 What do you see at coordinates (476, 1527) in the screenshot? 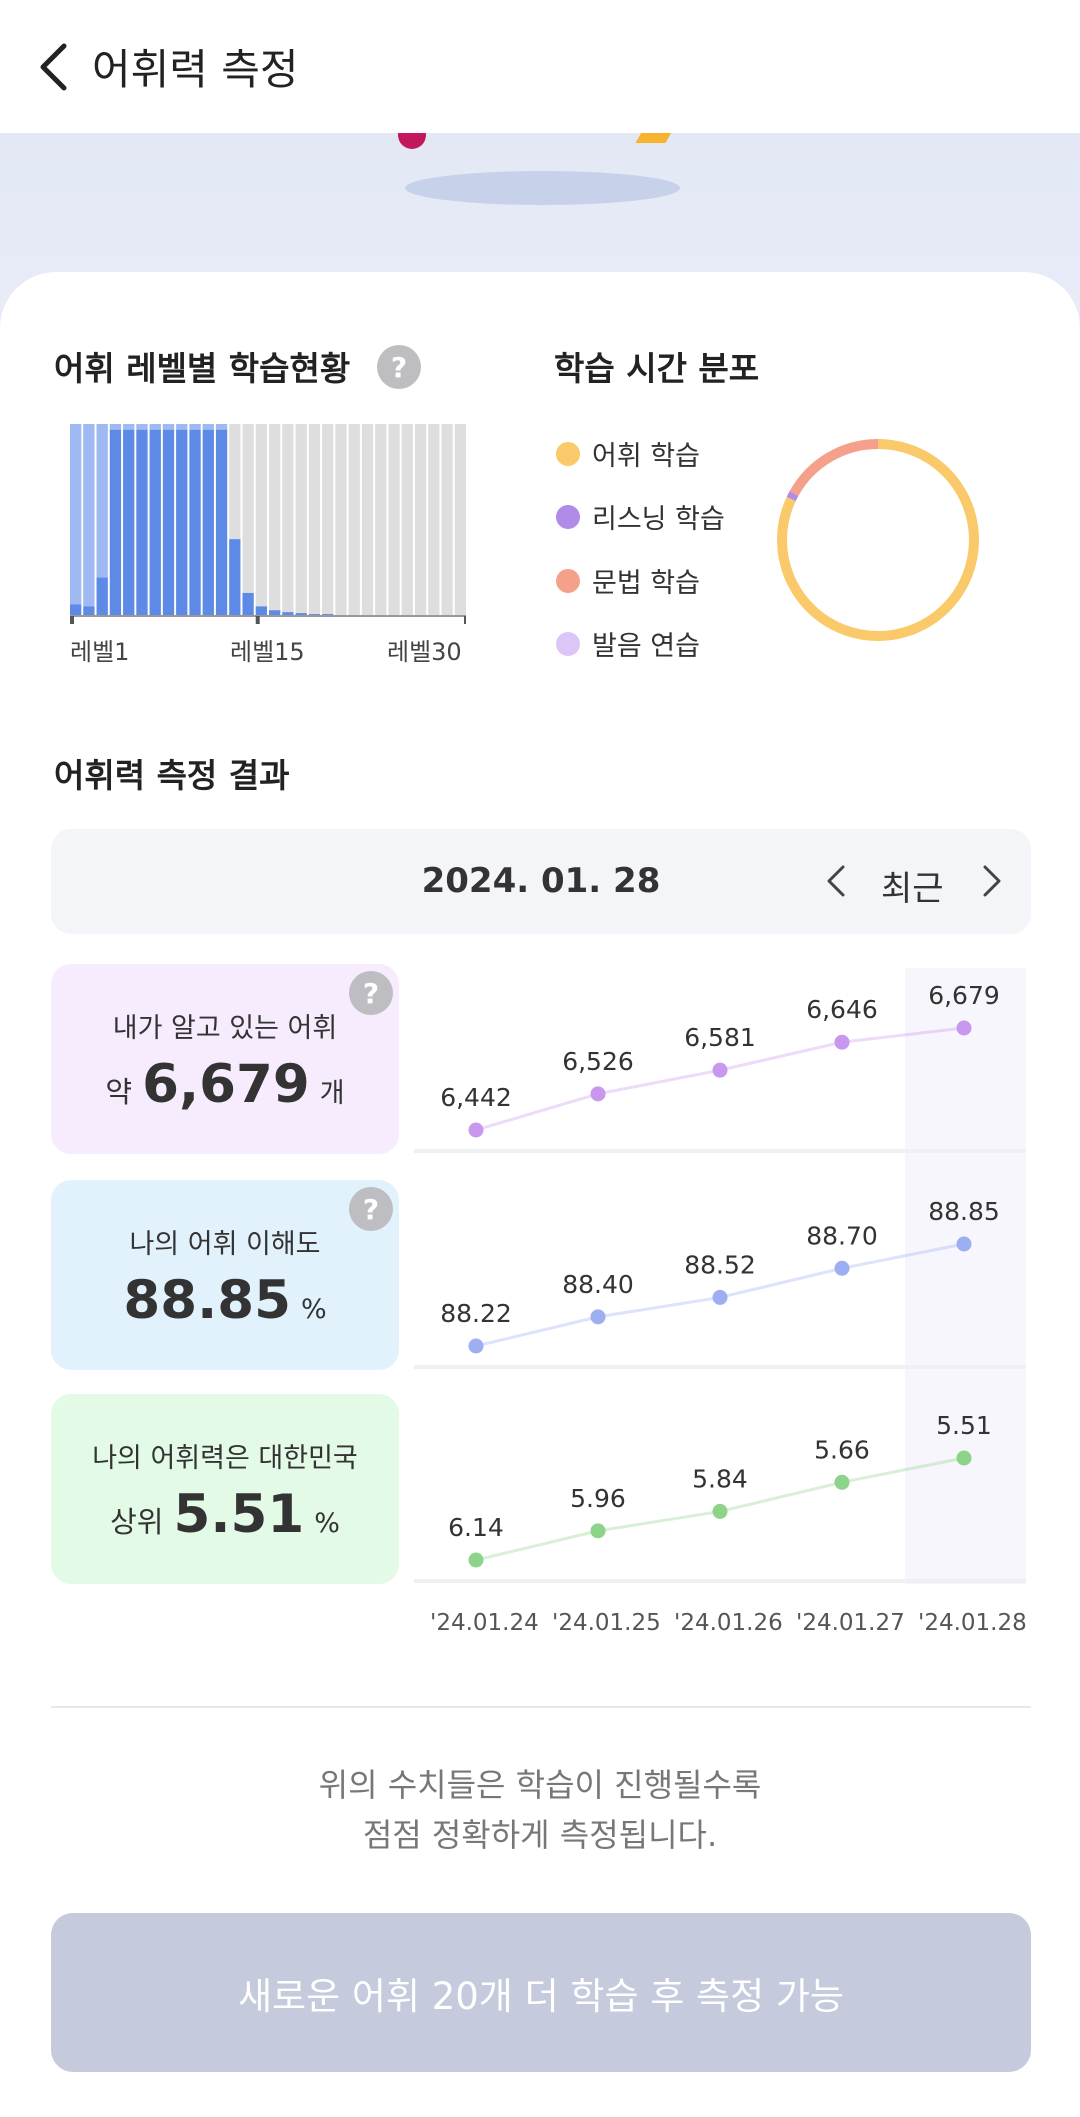
I see `trend-value-label: 6.14` at bounding box center [476, 1527].